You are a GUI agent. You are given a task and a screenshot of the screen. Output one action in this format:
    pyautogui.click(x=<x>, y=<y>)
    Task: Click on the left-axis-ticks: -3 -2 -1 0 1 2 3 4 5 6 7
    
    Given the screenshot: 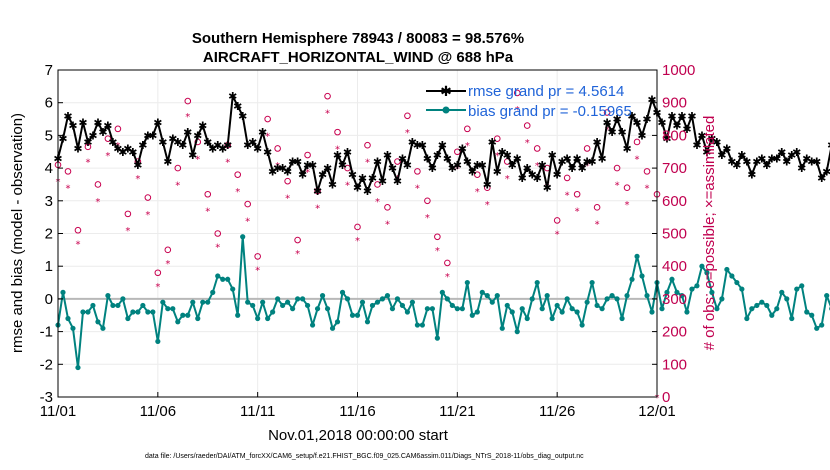 What is the action you would take?
    pyautogui.click(x=51, y=234)
    